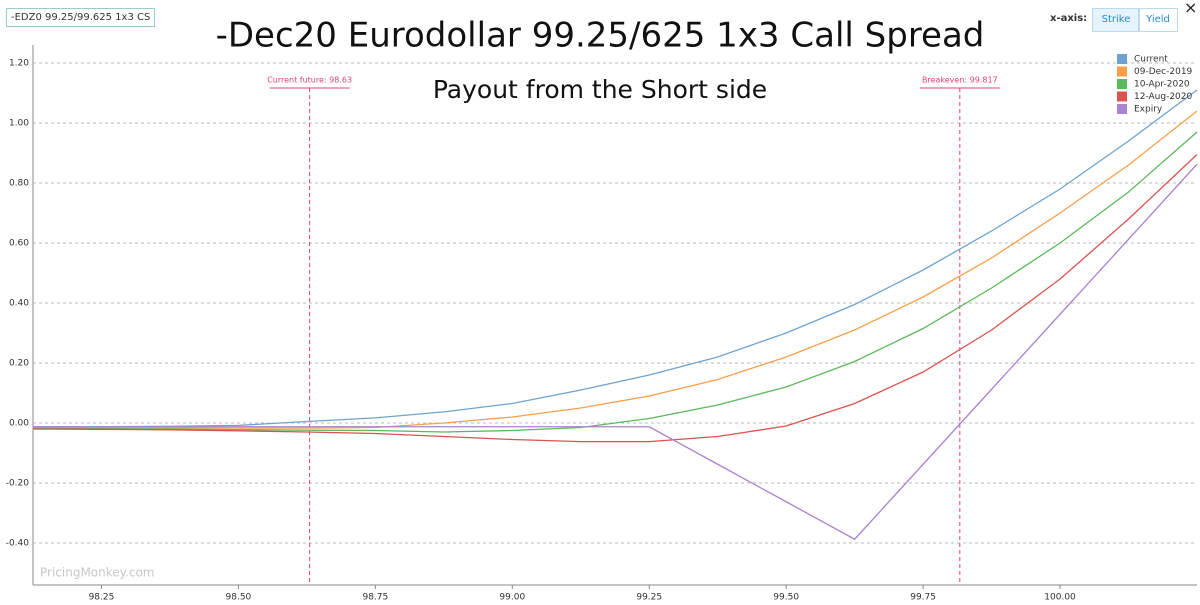 Image resolution: width=1200 pixels, height=605 pixels. I want to click on chart-subtitle: Payout from the Short side, so click(600, 89).